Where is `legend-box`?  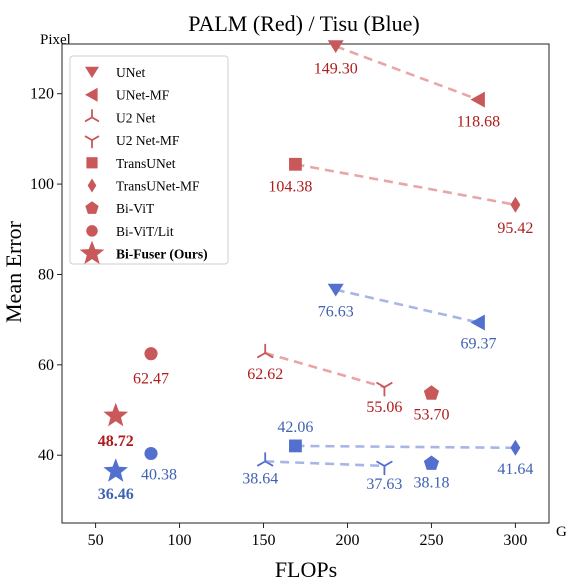
legend-box is located at coordinates (149, 160).